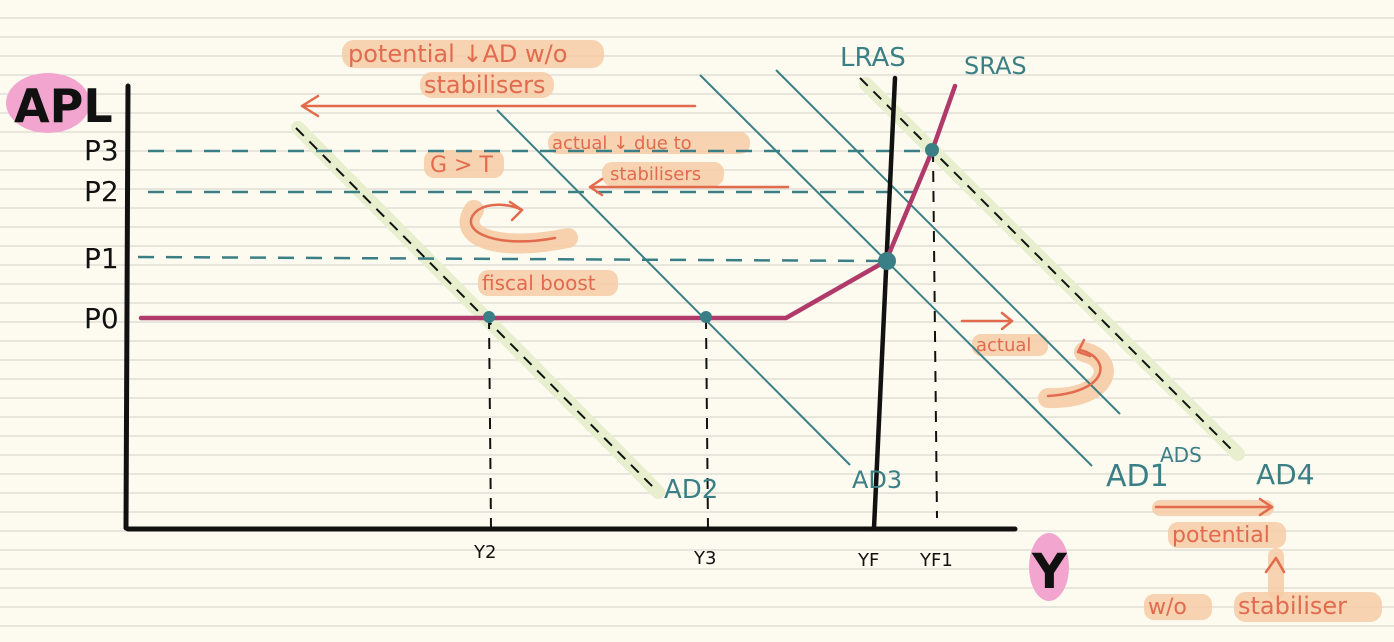  Describe the element at coordinates (884, 303) in the screenshot. I see `lras-curve` at that location.